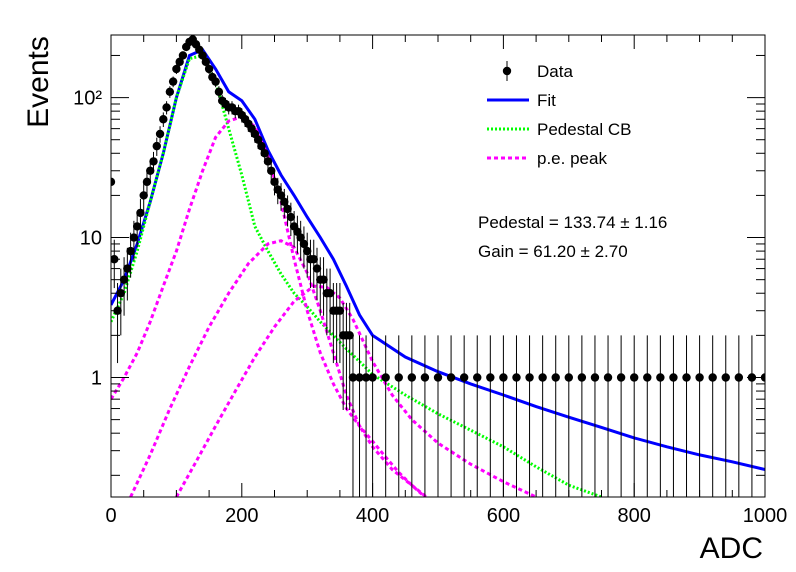 This screenshot has width=796, height=572. Describe the element at coordinates (765, 516) in the screenshot. I see `x-tick-label: 1000` at that location.